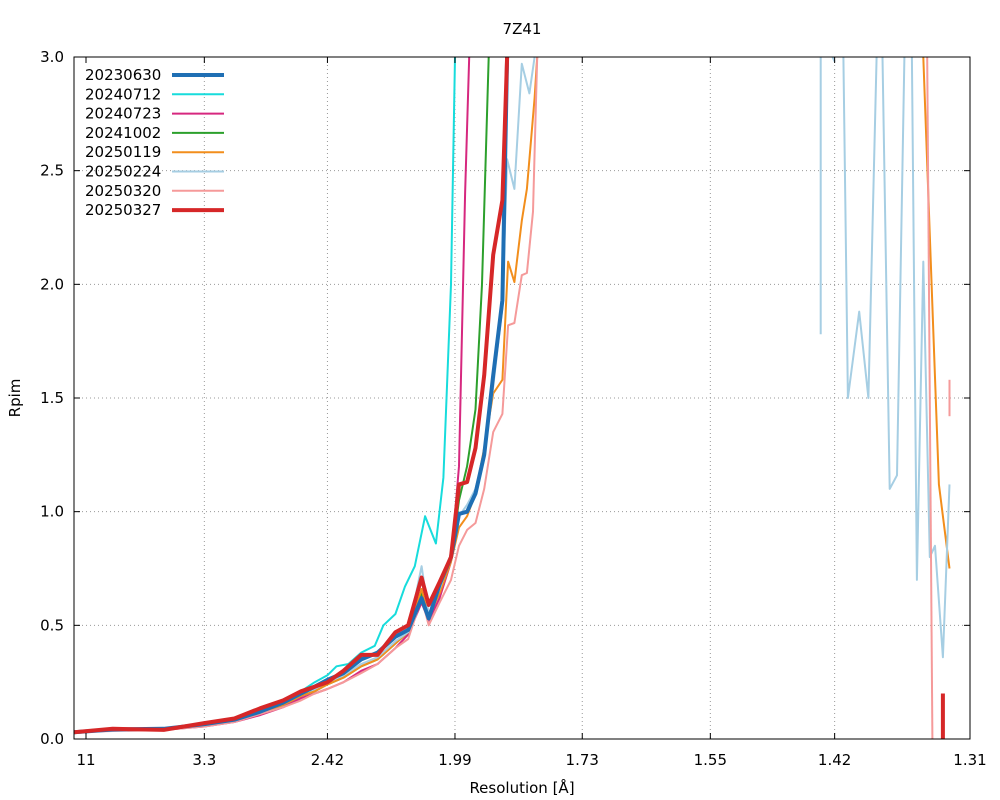  I want to click on legend-label: 20250119, so click(123, 152).